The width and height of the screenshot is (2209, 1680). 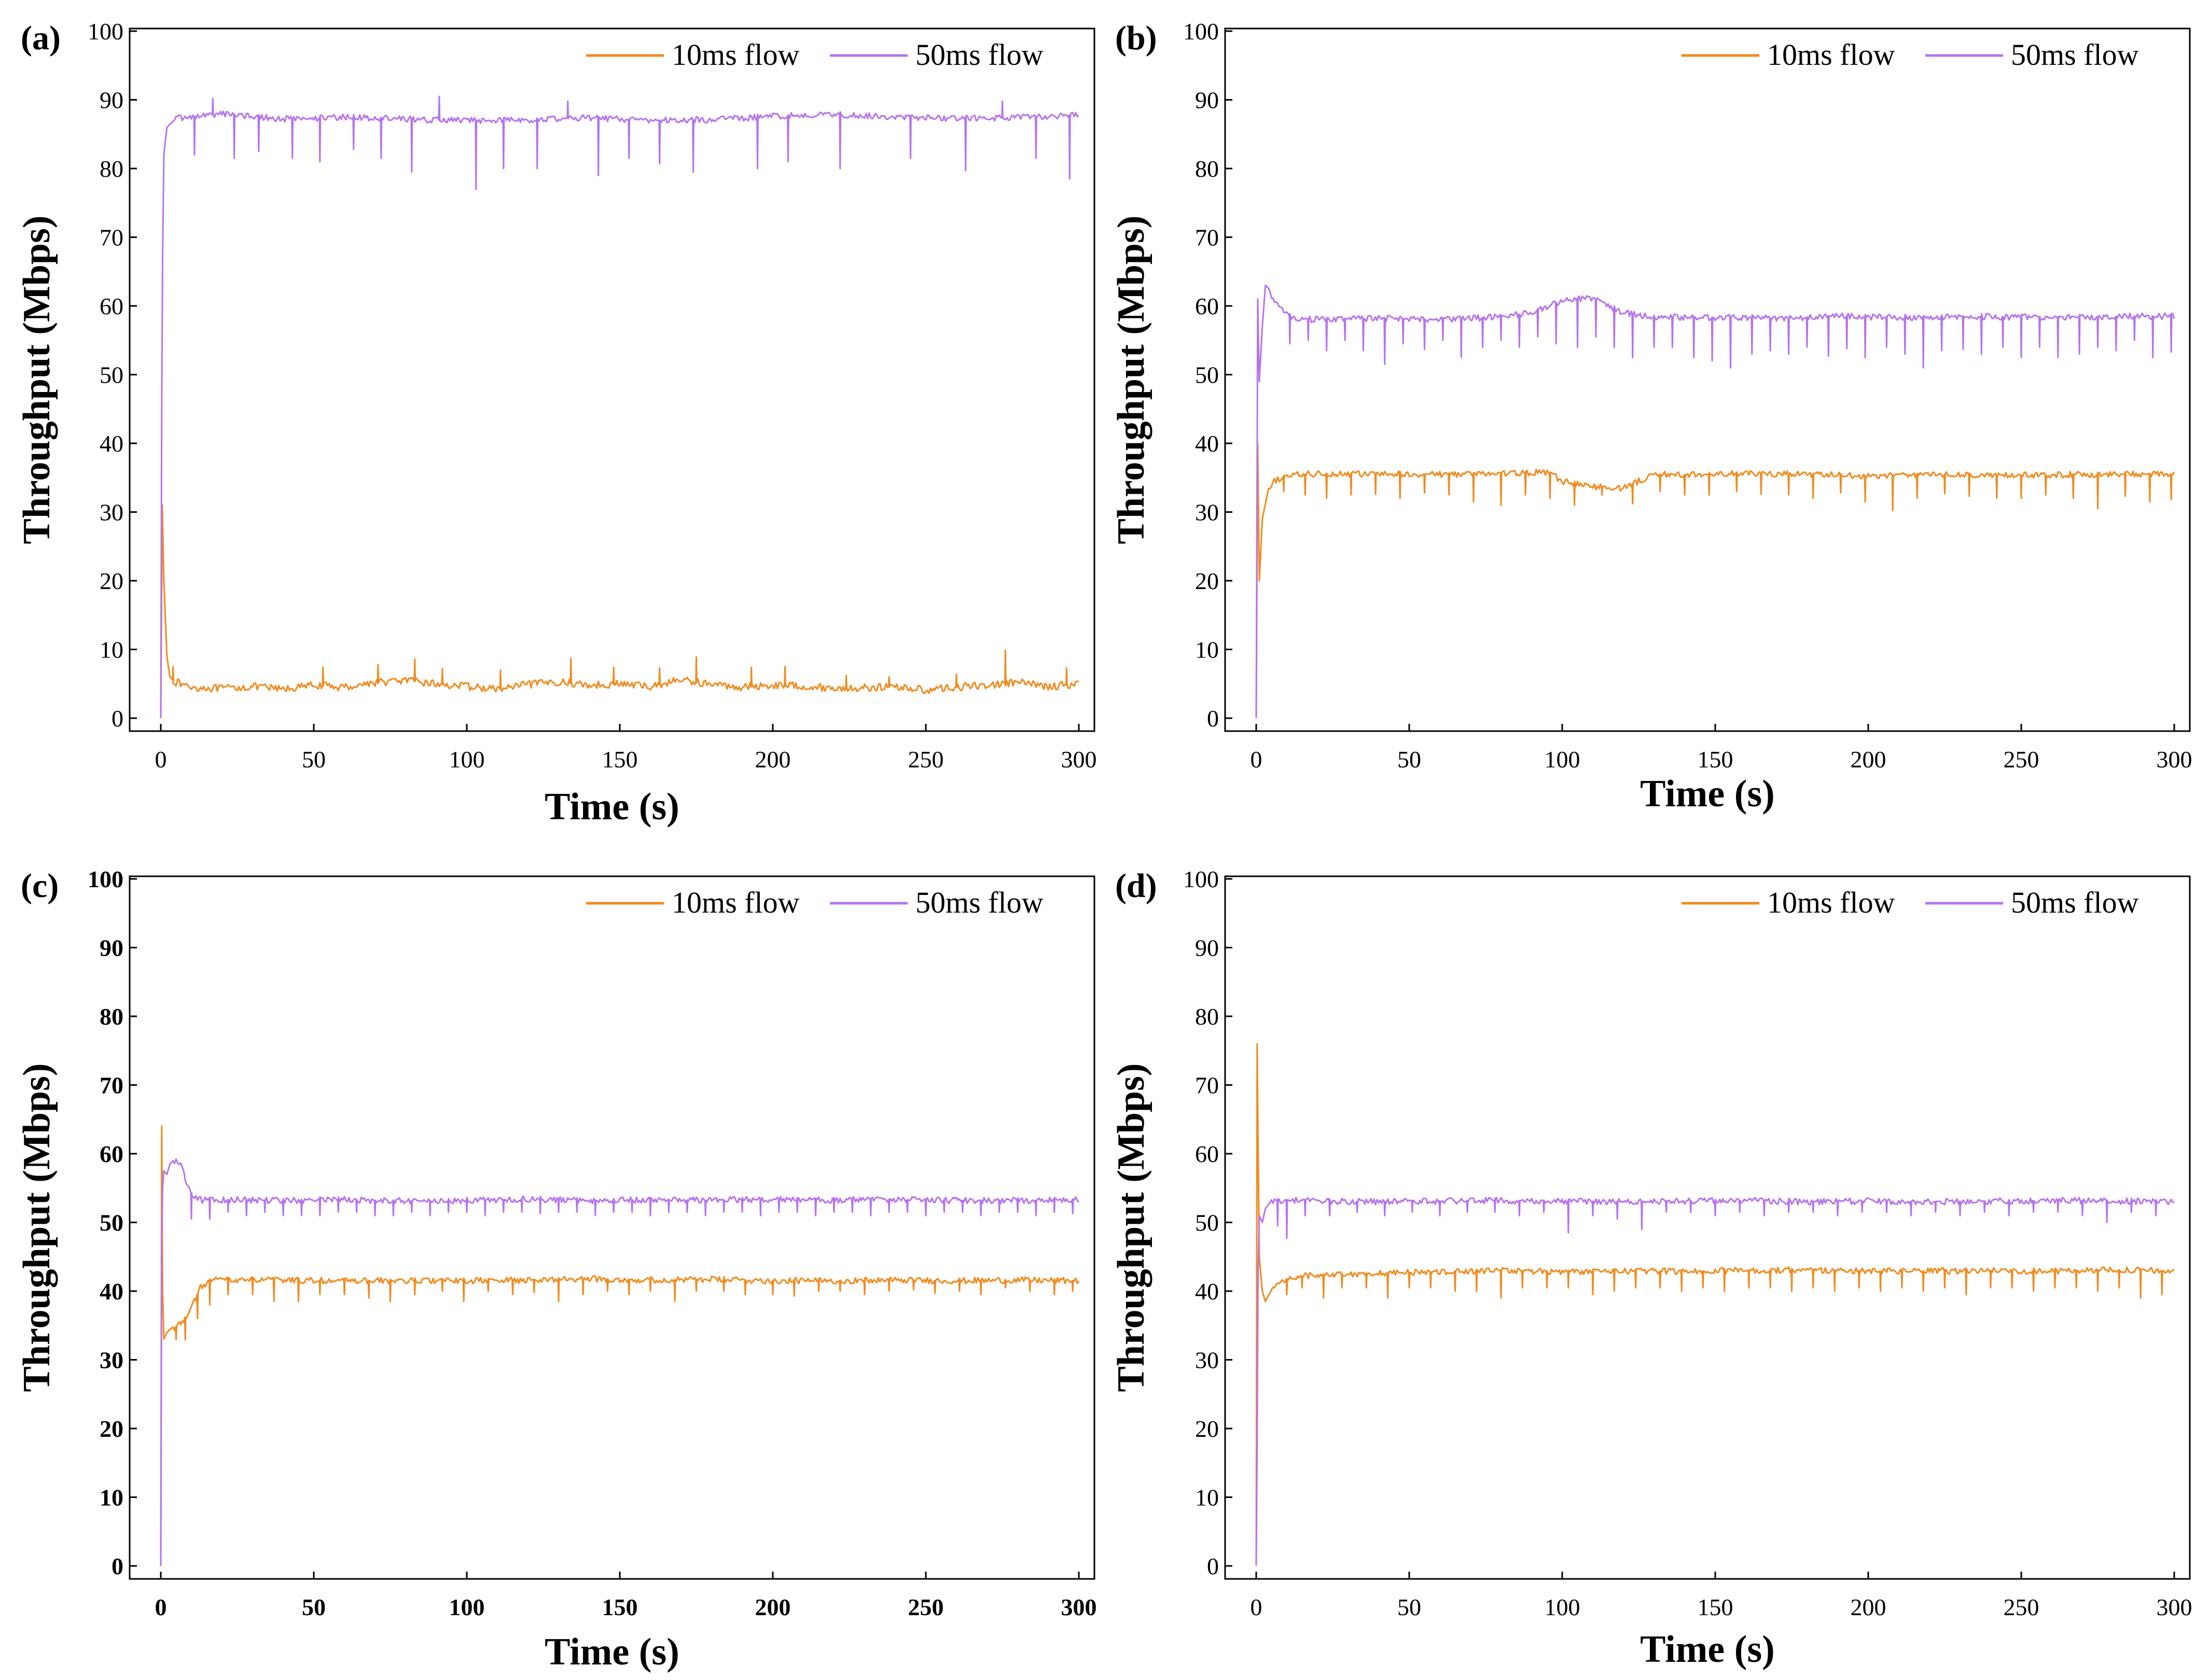 I want to click on x-tick-label-b-300: 300, so click(x=2174, y=759).